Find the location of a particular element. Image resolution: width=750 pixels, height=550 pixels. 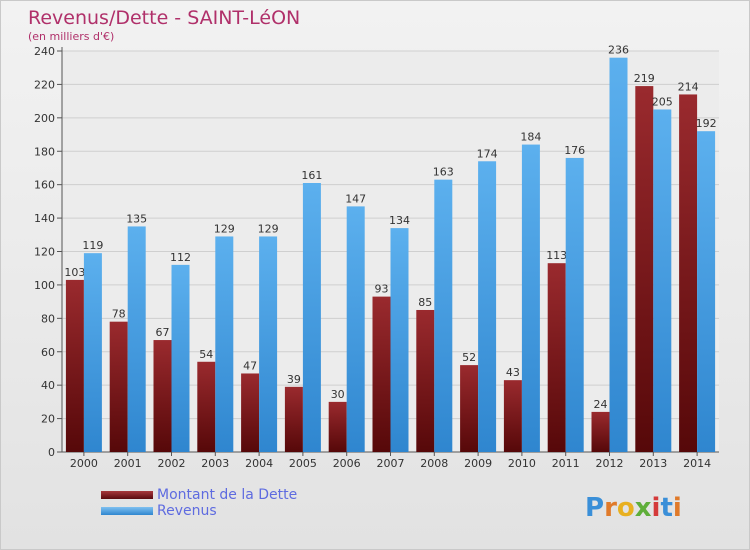

data-label: 85 is located at coordinates (425, 302).